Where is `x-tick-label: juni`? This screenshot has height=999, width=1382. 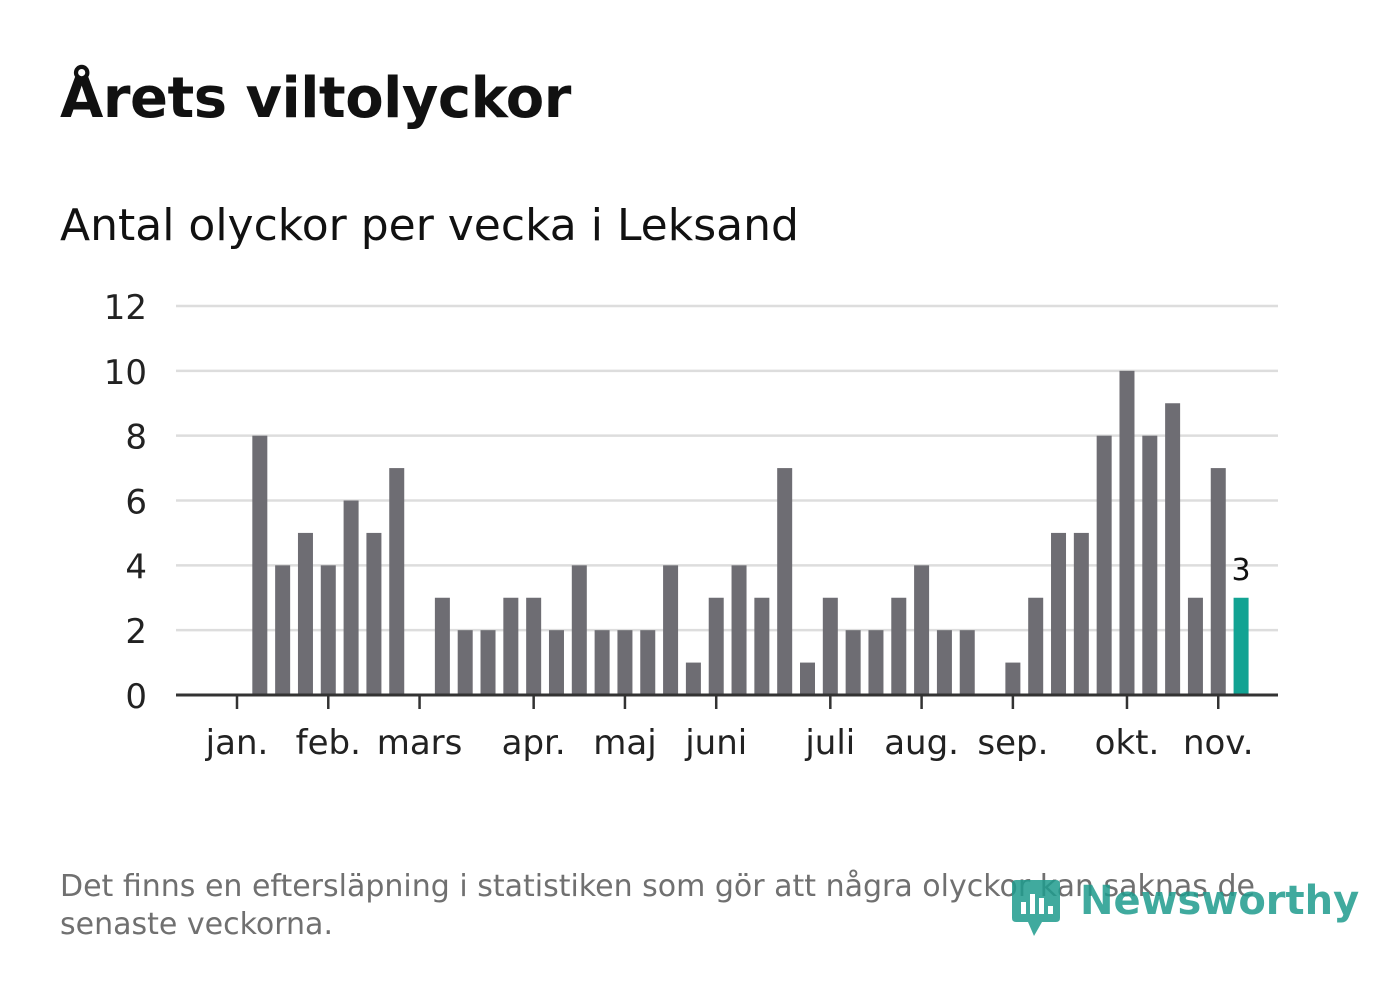
x-tick-label: juni is located at coordinates (715, 743).